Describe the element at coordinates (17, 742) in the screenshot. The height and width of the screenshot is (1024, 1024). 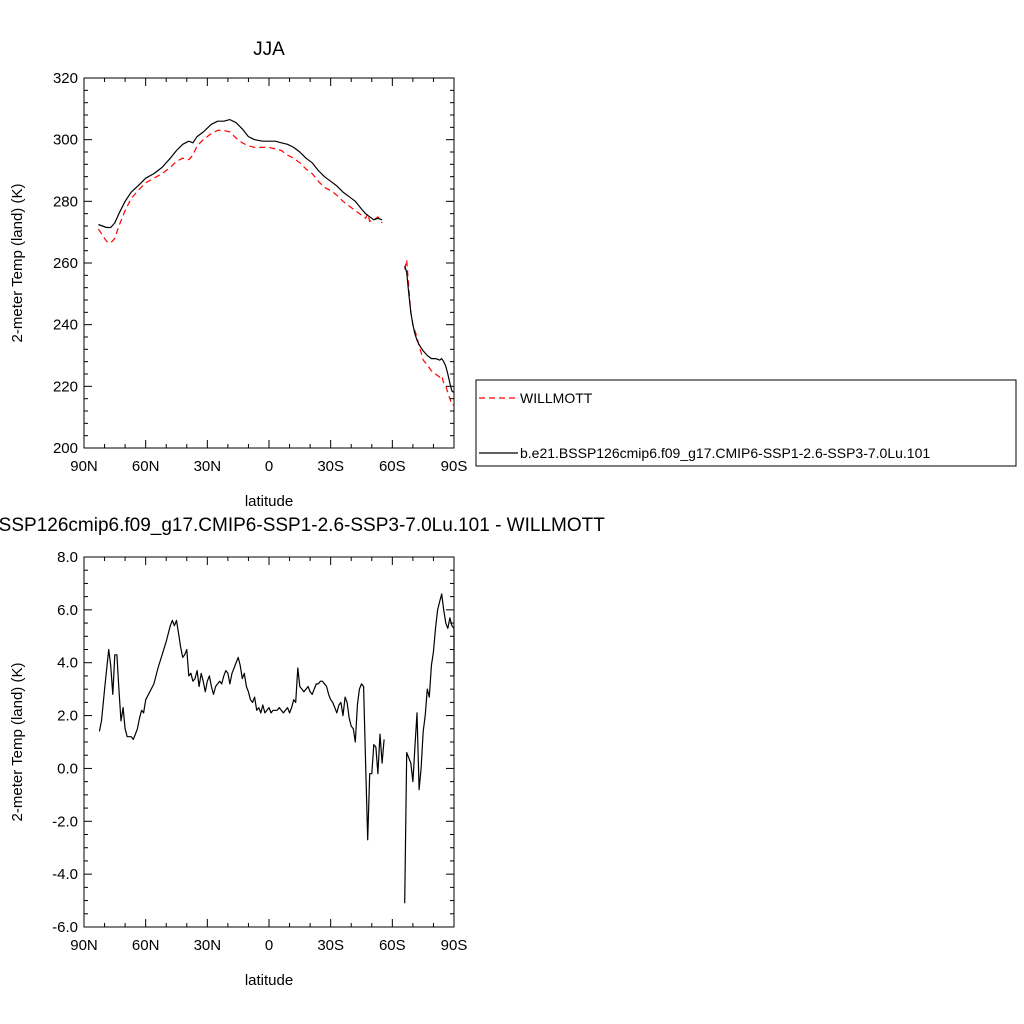
I see `bottom-chart-ylabel: 2-meter Temp (land) (K)` at that location.